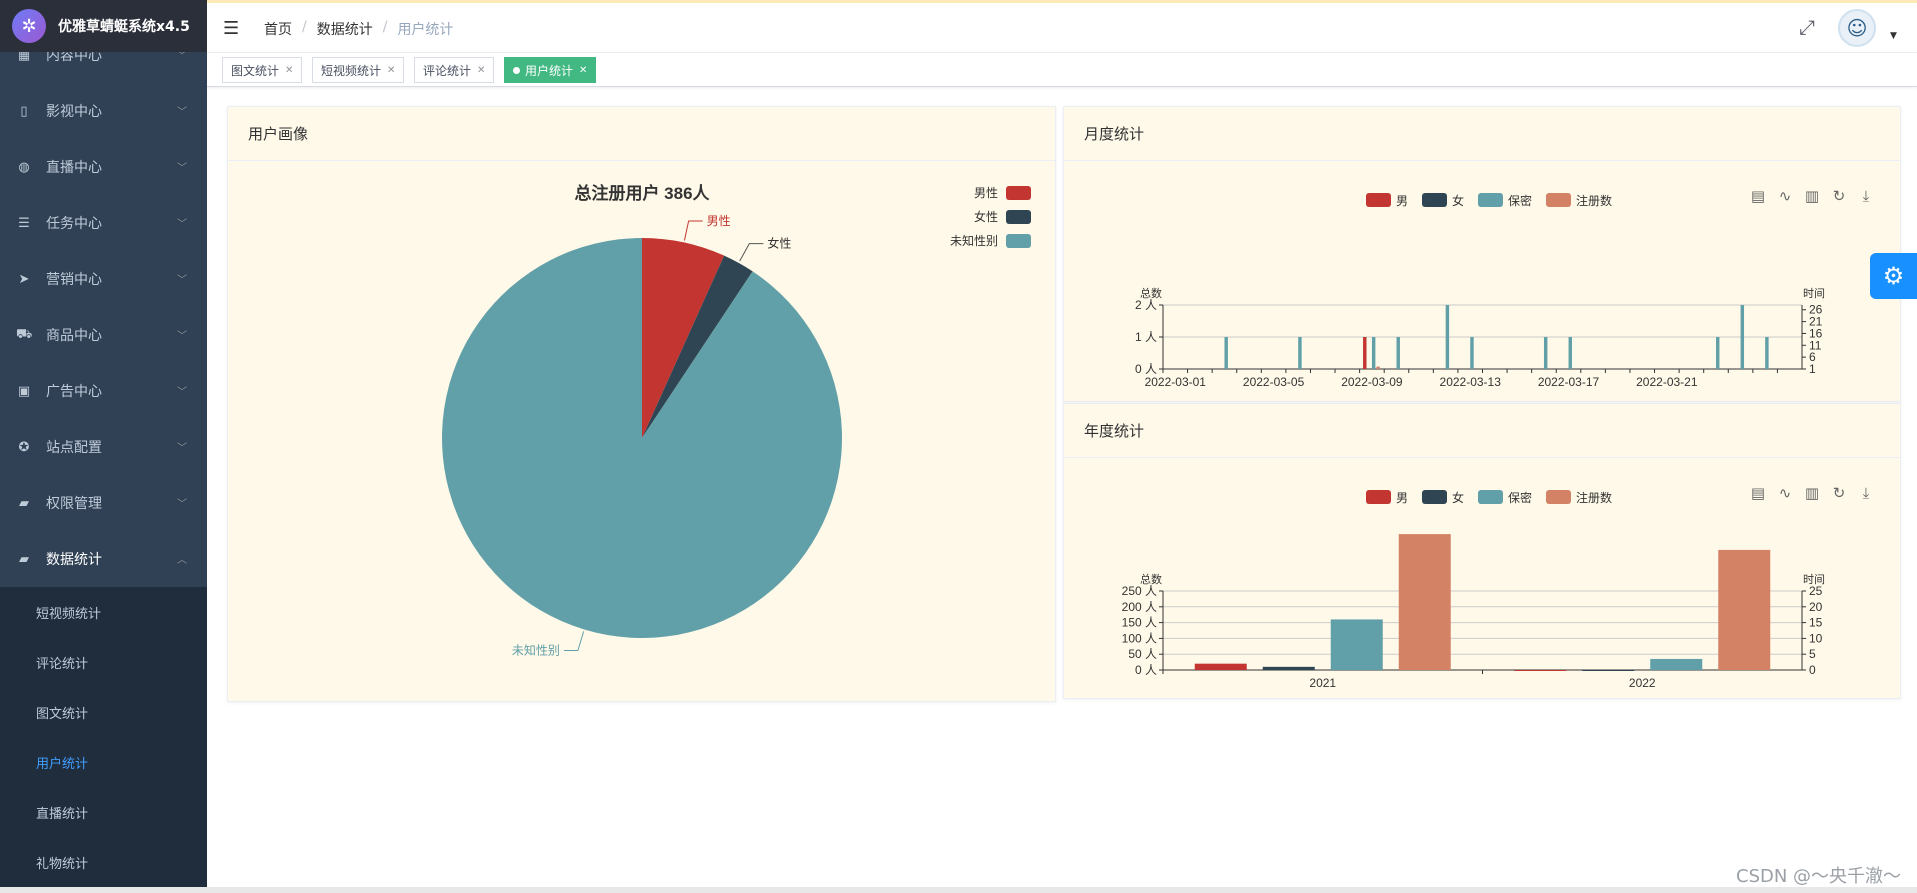  Describe the element at coordinates (641, 134) in the screenshot. I see `card-title: 用户画像` at that location.